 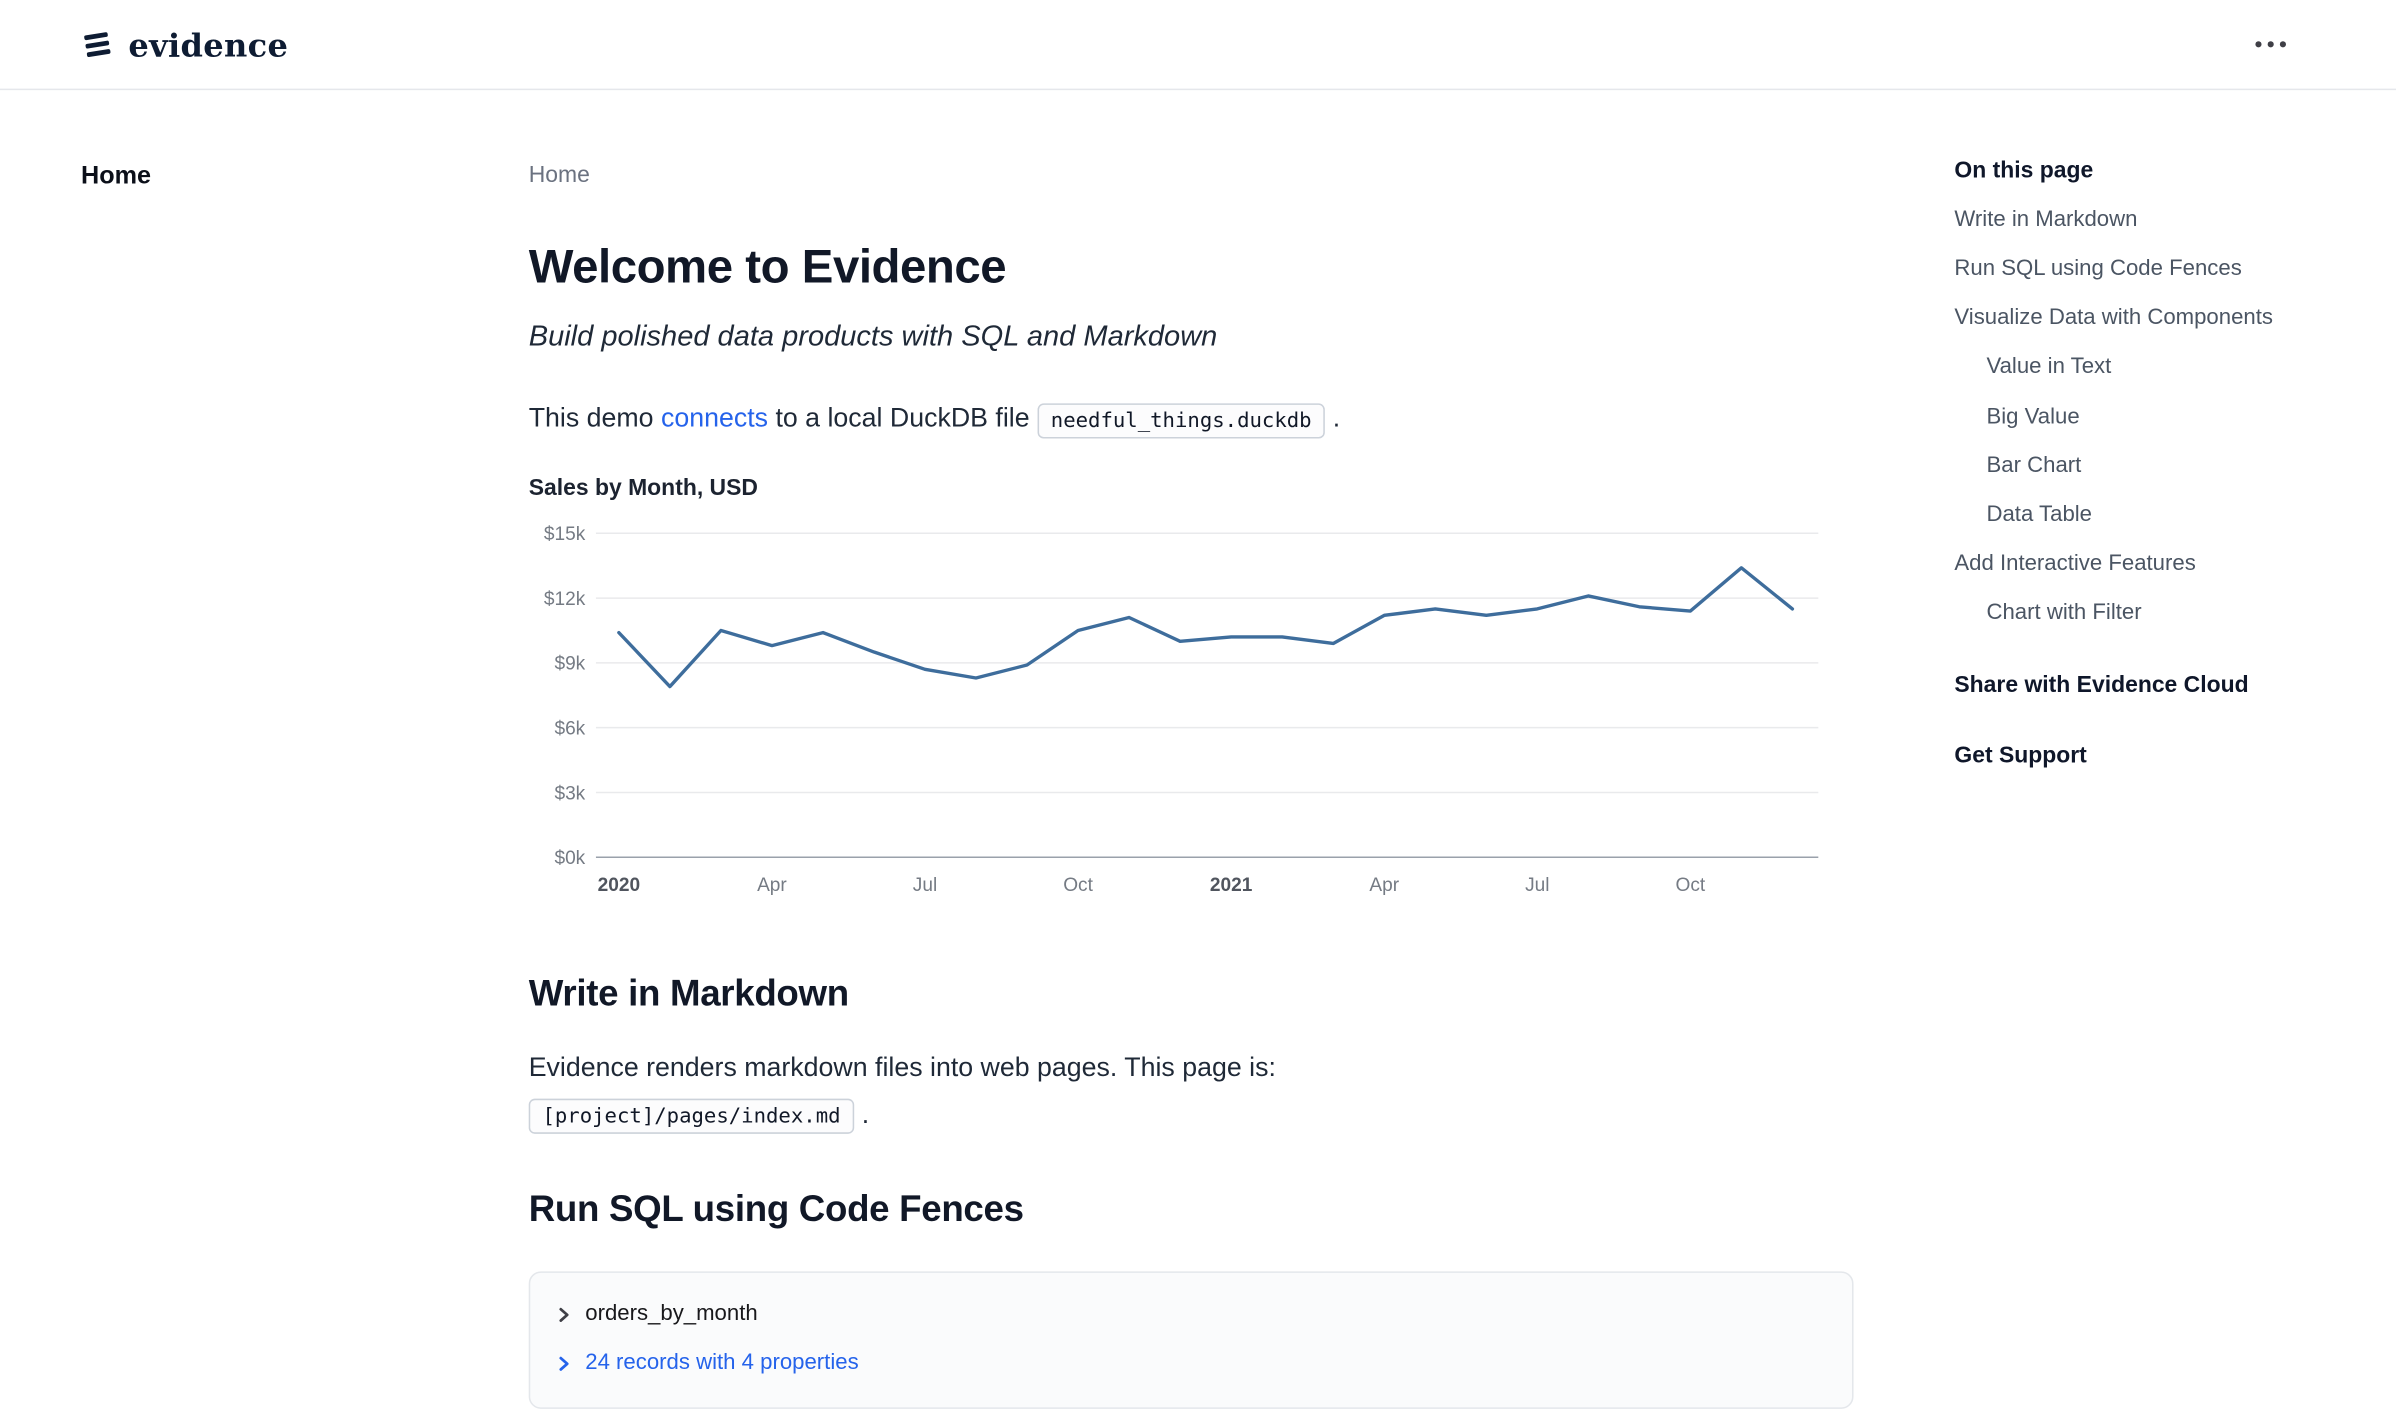 I want to click on sidebar: Home, so click(x=264, y=140).